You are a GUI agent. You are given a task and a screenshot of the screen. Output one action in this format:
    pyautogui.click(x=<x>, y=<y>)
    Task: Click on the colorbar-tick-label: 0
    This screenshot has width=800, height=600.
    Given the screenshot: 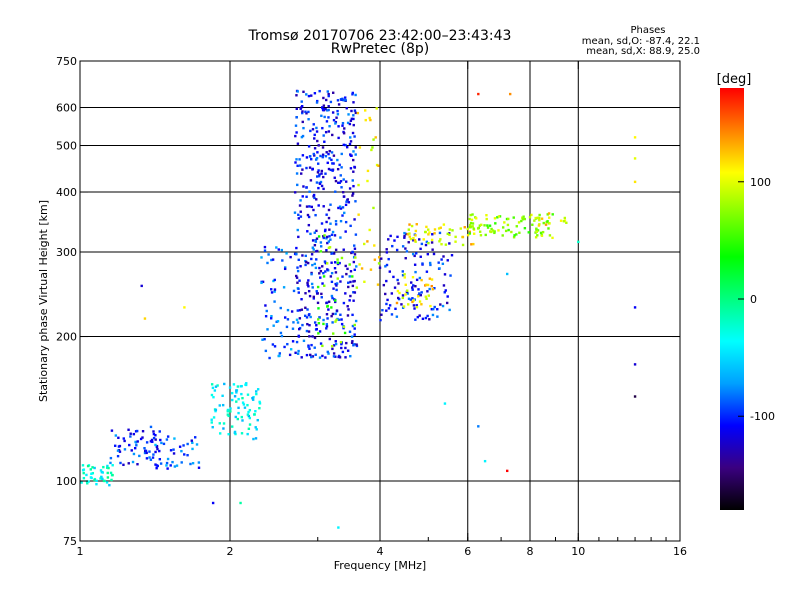 What is the action you would take?
    pyautogui.click(x=753, y=299)
    